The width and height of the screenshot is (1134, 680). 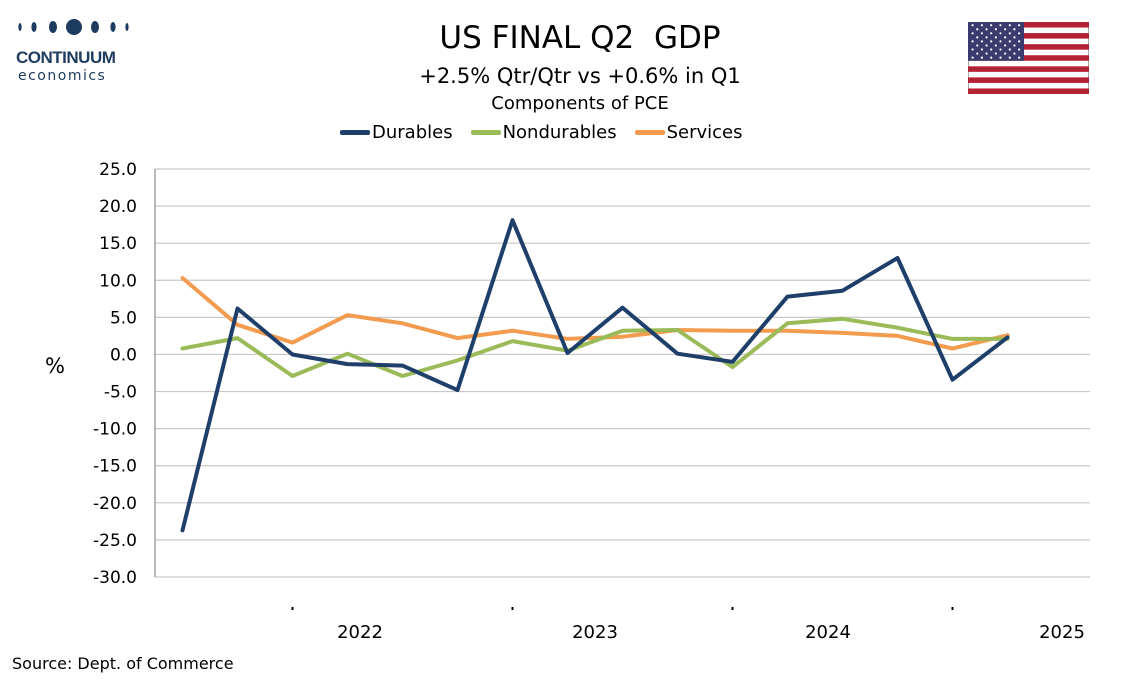 I want to click on chart-subtitle: +2.5% Qtr/Qtr vs +0.6% in Q1, so click(x=580, y=76).